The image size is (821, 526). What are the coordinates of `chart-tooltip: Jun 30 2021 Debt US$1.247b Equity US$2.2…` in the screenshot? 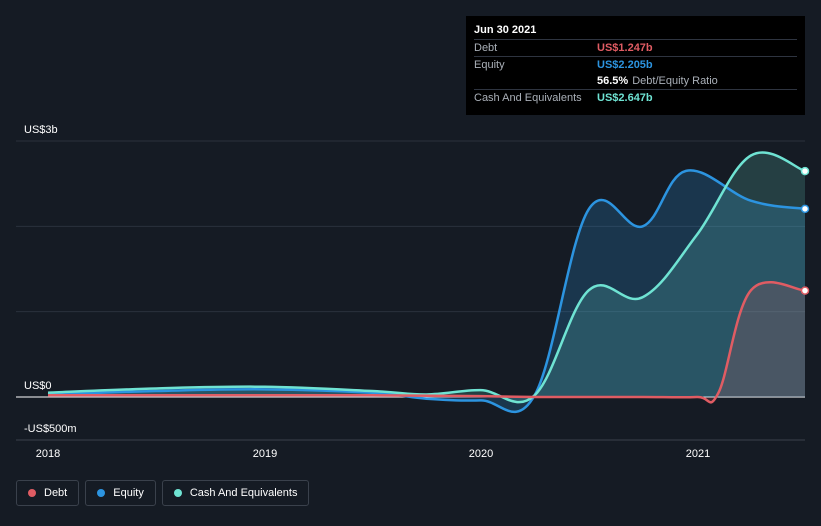 It's located at (635, 65).